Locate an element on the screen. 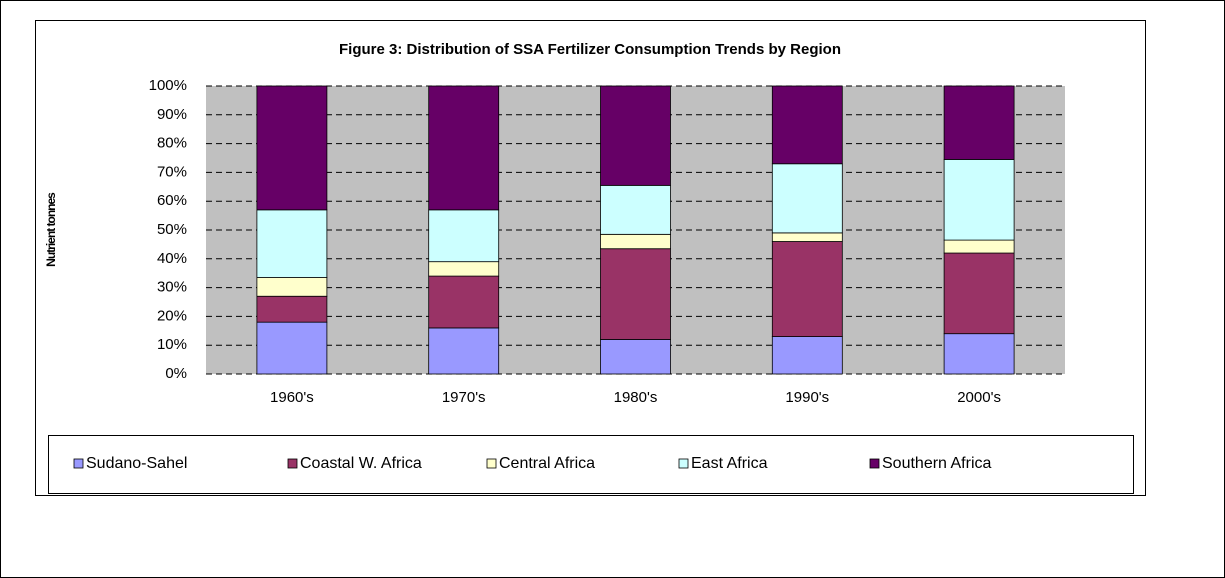  y-tick-label: 30% is located at coordinates (172, 287).